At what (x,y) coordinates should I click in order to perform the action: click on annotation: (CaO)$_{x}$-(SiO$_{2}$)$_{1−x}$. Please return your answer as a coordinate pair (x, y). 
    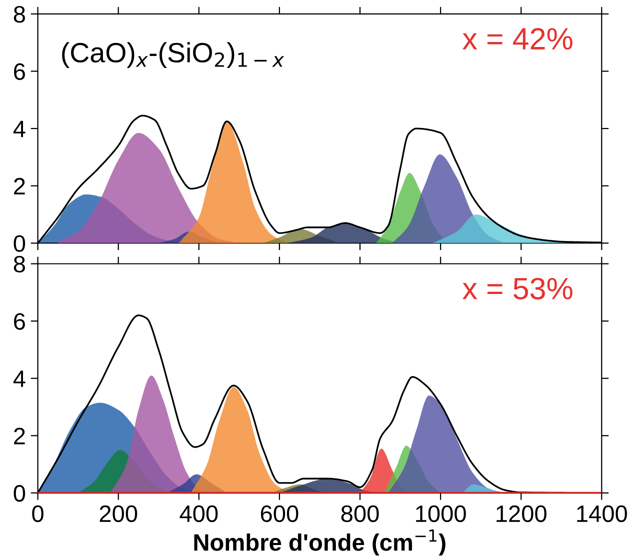
    Looking at the image, I should click on (173, 55).